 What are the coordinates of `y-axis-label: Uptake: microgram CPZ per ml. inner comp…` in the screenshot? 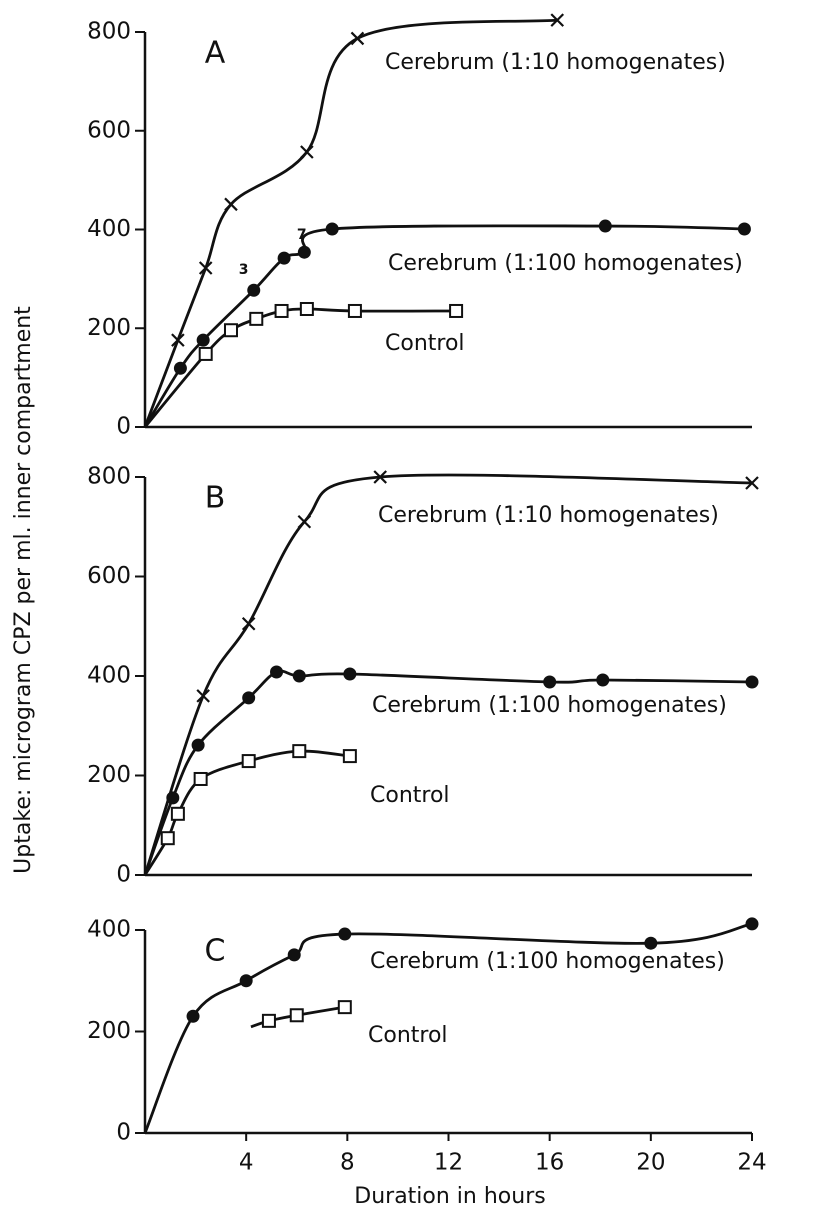 It's located at (23, 590).